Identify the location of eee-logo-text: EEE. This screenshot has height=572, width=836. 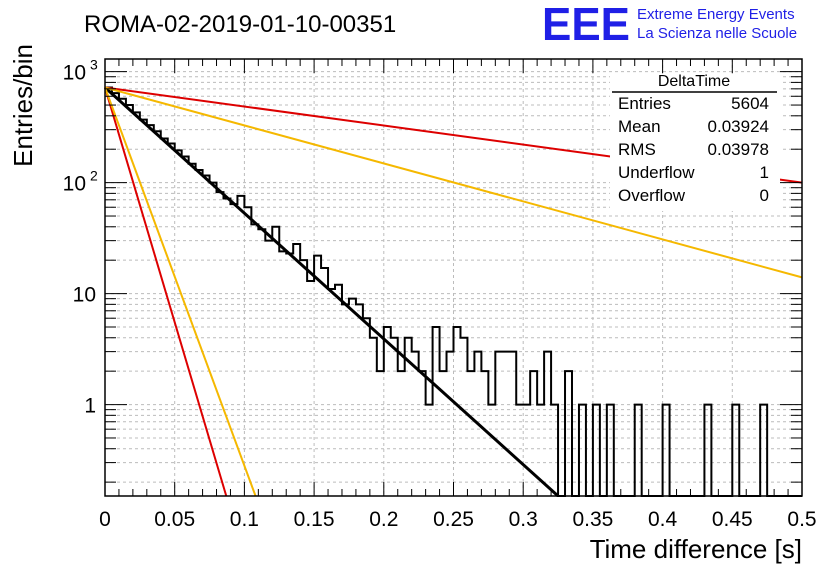
(586, 25).